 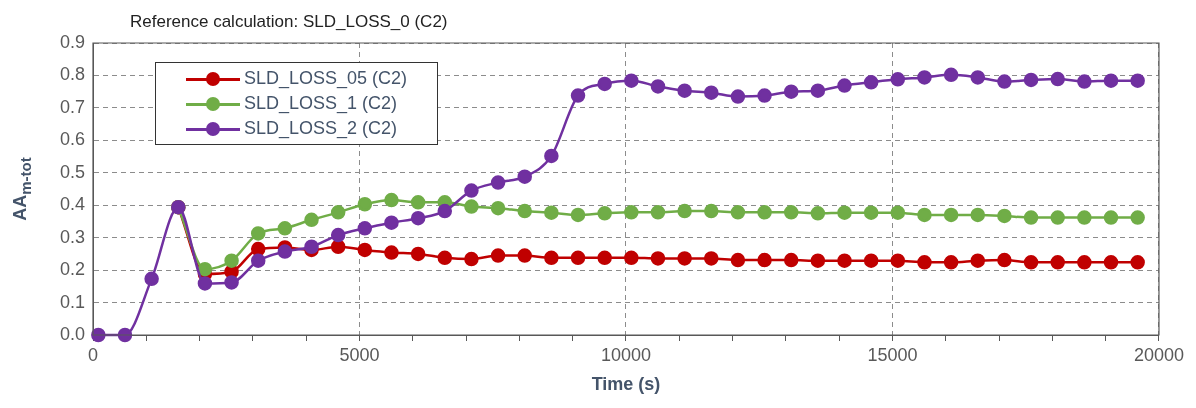 I want to click on chart-title: Reference calculation: SLD_LOSS_0 (C2), so click(x=289, y=22).